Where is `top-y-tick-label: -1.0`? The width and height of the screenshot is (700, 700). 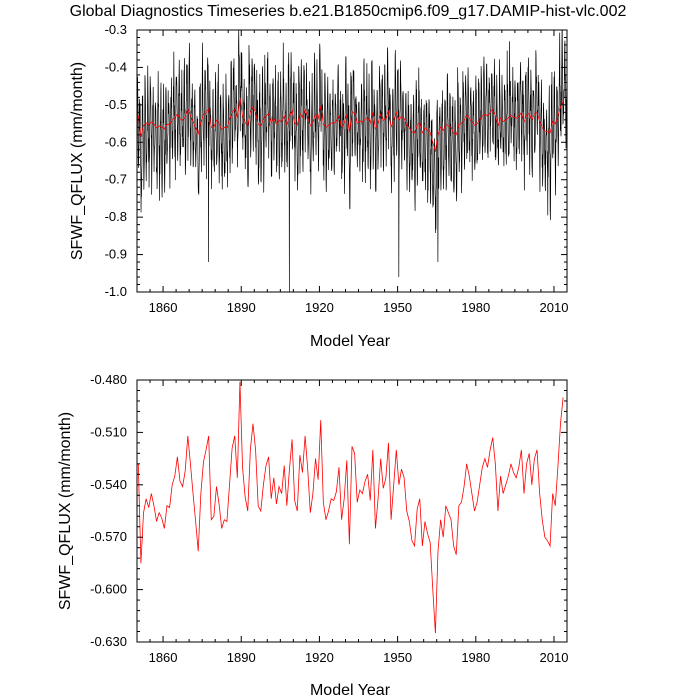 top-y-tick-label: -1.0 is located at coordinates (116, 291).